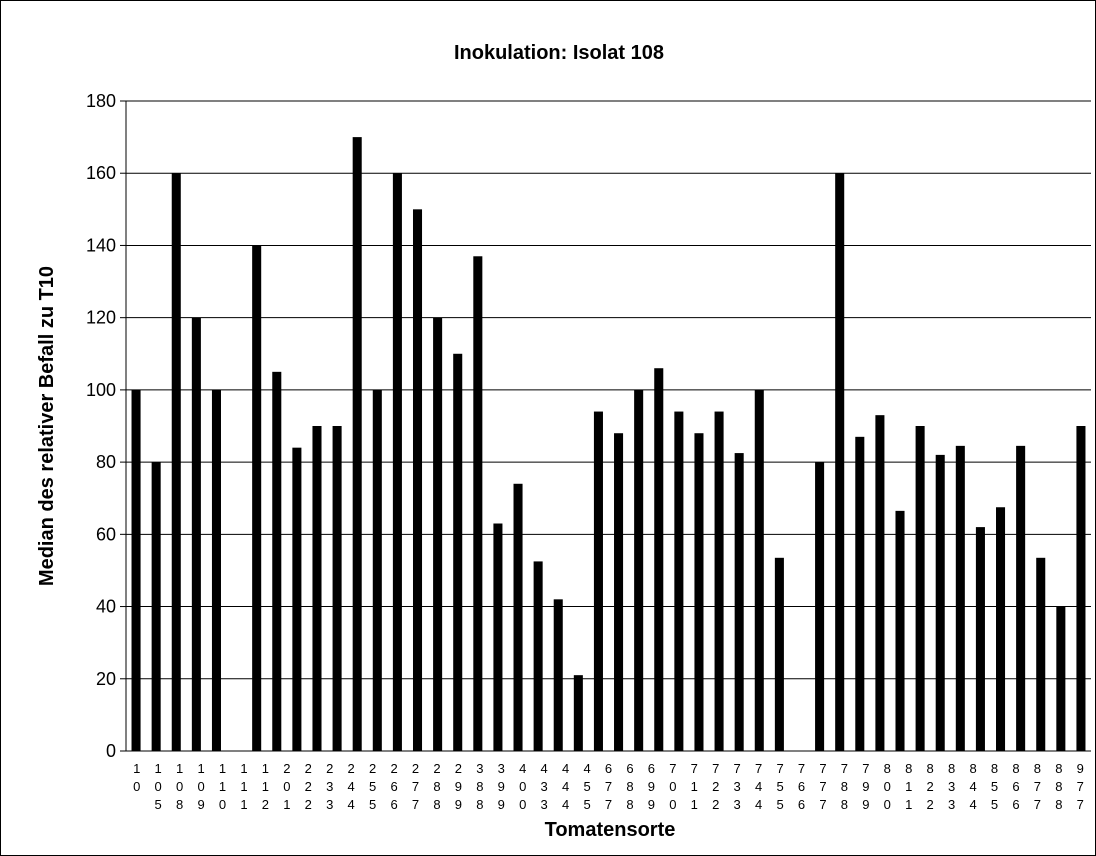 Image resolution: width=1096 pixels, height=856 pixels. What do you see at coordinates (106, 607) in the screenshot?
I see `y-tick-label: 40` at bounding box center [106, 607].